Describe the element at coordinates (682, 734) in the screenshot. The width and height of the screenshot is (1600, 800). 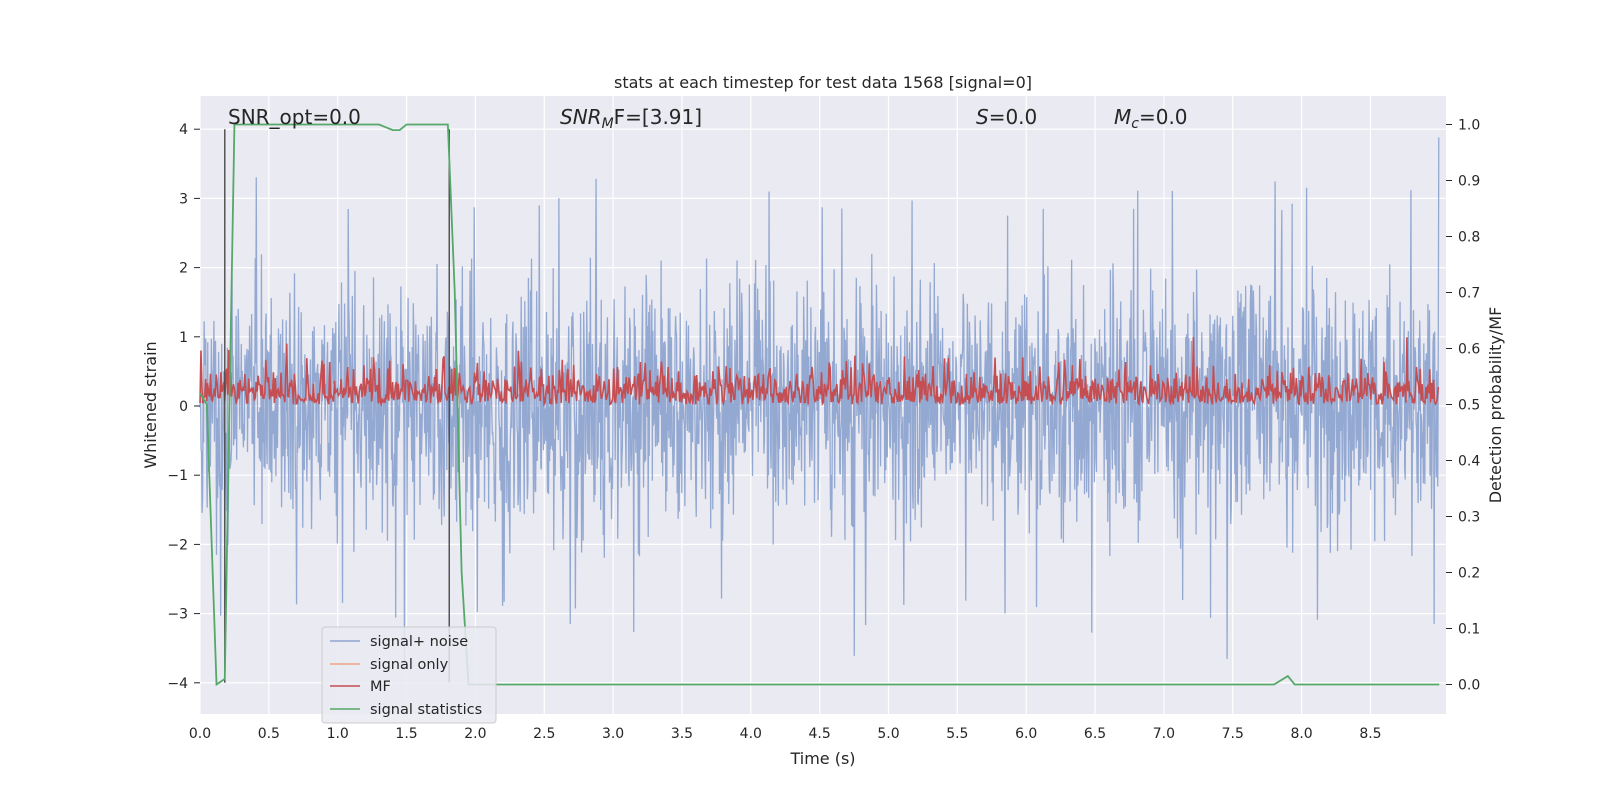
I see `x-tick-label: 3.5` at that location.